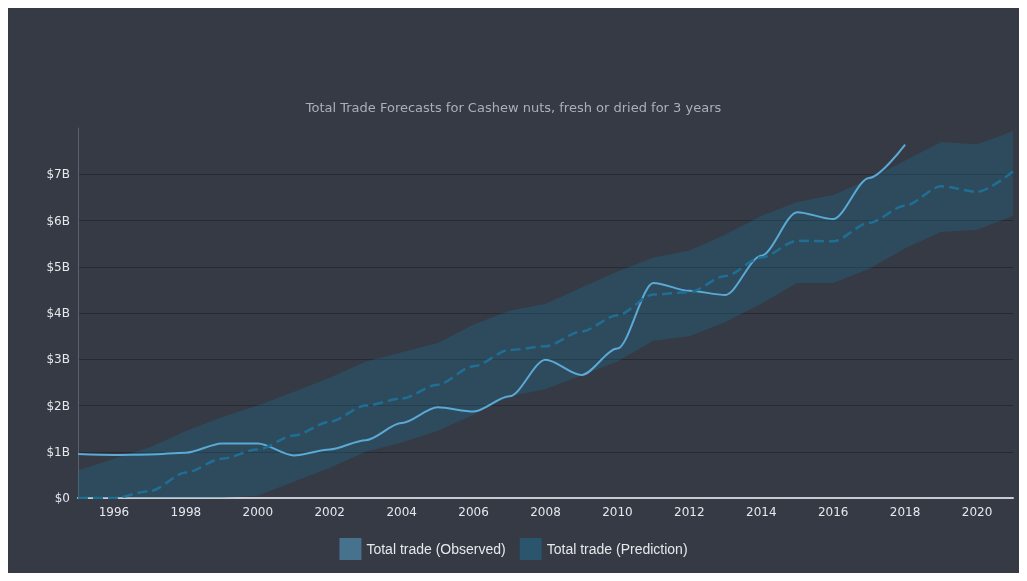  I want to click on legend-label: Total trade (Observed), so click(436, 549).